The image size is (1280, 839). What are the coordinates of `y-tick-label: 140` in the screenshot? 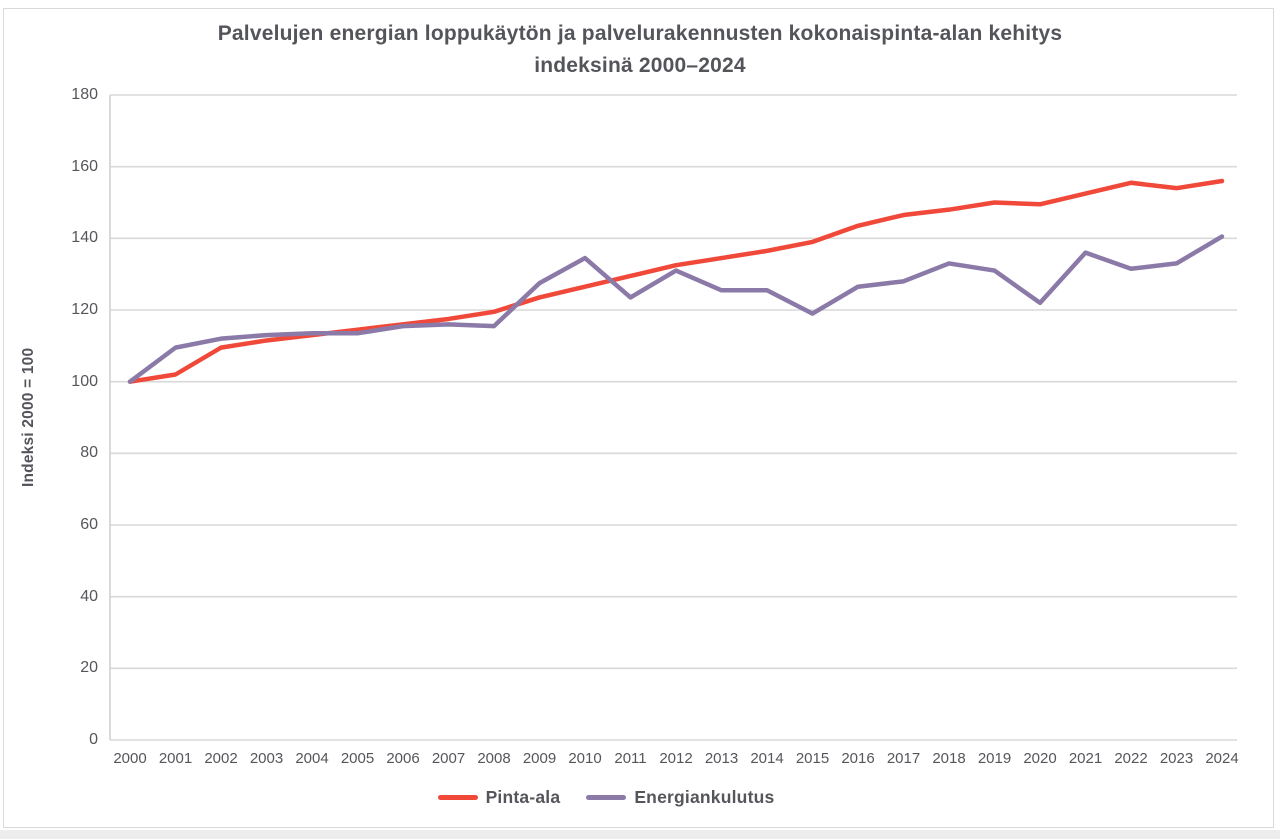 It's located at (84, 238).